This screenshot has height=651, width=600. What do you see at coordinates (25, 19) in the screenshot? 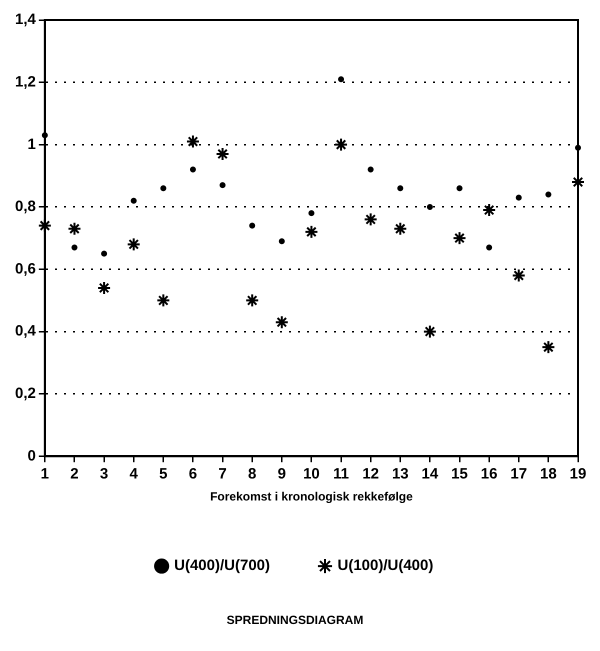
I see `y-tick-label: 1,4` at bounding box center [25, 19].